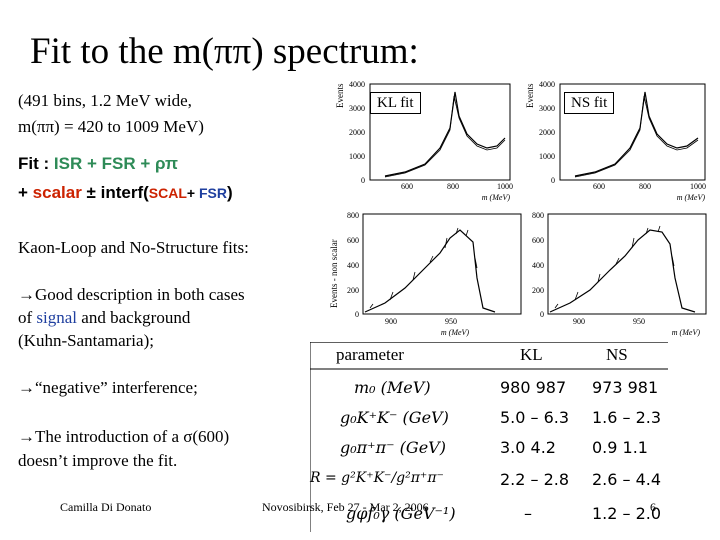 Image resolution: width=720 pixels, height=540 pixels. Describe the element at coordinates (553, 180) in the screenshot. I see `plot-ns-ytick: 0` at that location.